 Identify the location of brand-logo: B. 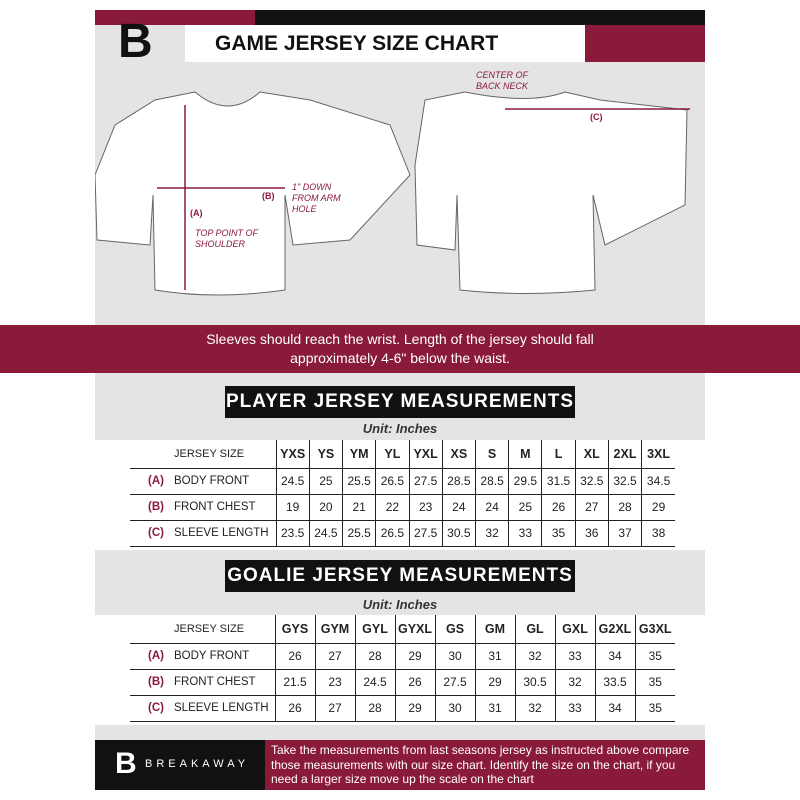
(135, 41).